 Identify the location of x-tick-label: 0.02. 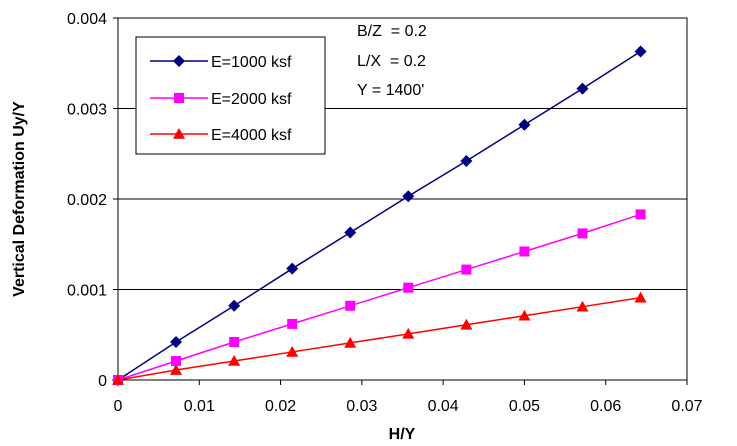
(280, 406).